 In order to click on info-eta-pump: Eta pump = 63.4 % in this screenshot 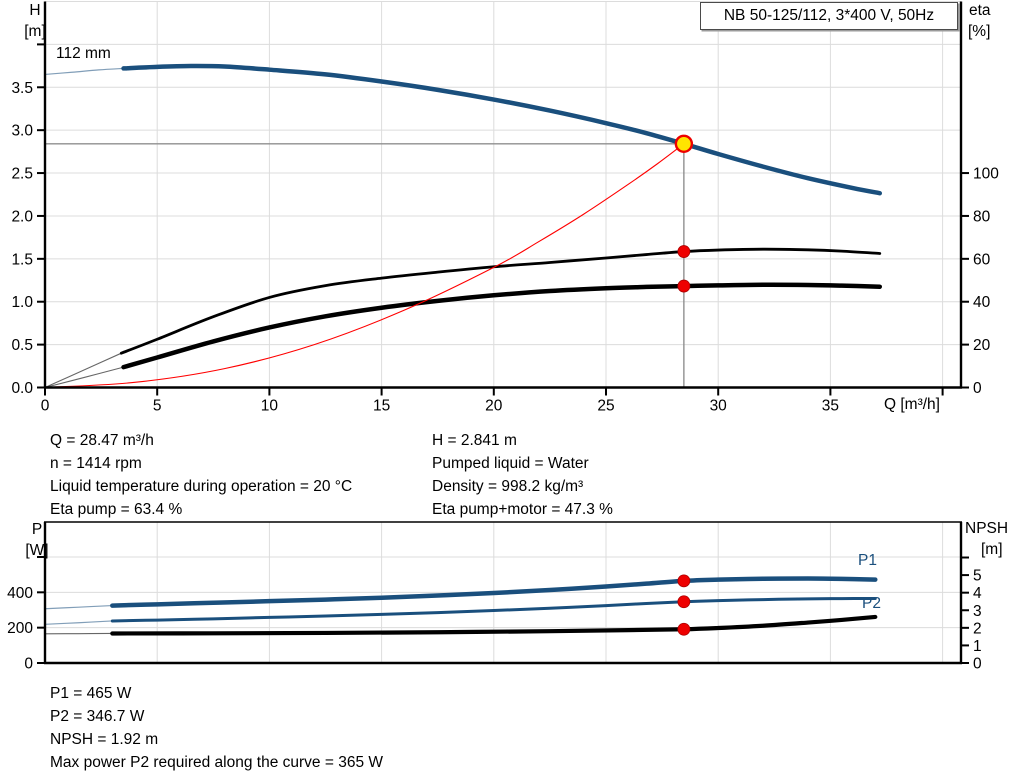, I will do `click(116, 509)`.